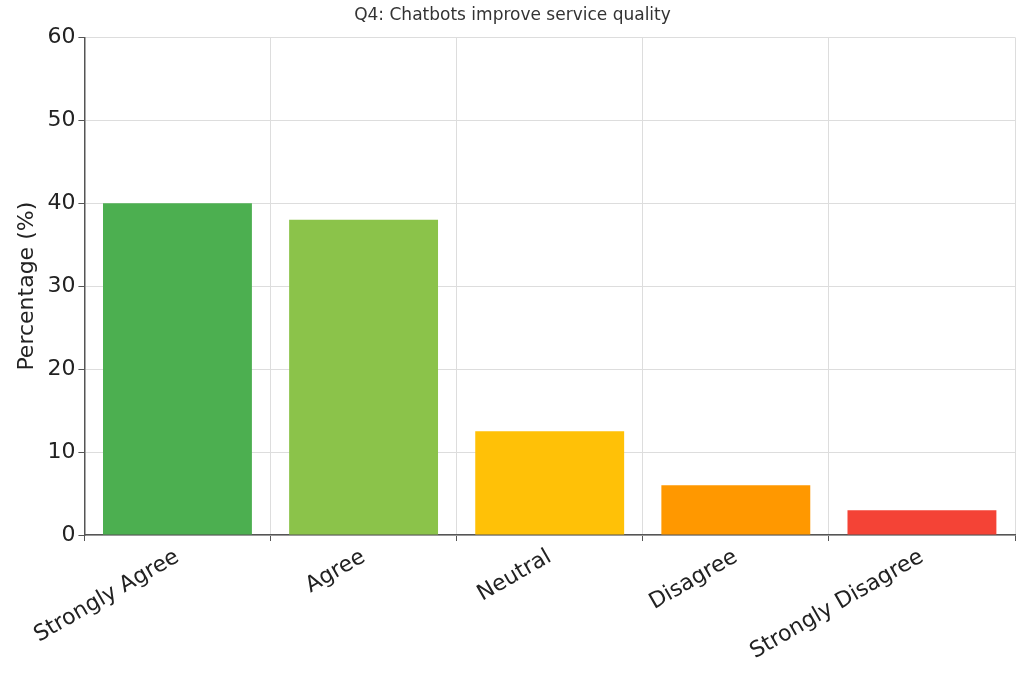 This screenshot has width=1025, height=673. Describe the element at coordinates (61, 284) in the screenshot. I see `y-tick-label: 30` at that location.